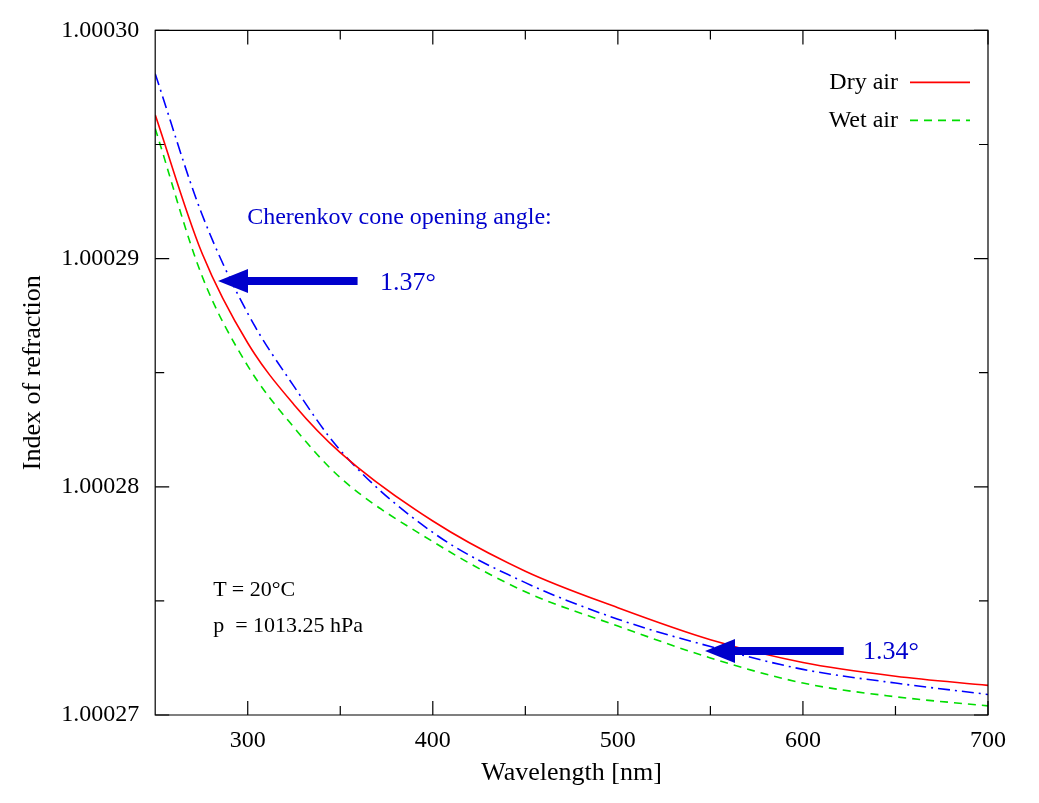 This screenshot has width=1039, height=803. I want to click on x-axis-title: Wavelength [nm], so click(571, 772).